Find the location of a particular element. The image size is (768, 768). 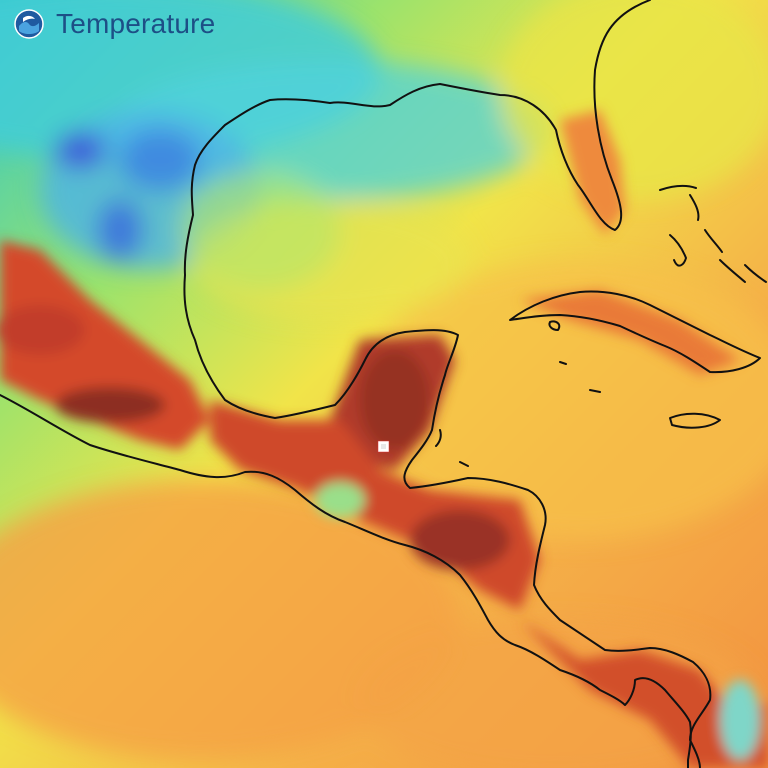

isla-de-la-juventud is located at coordinates (554, 325).